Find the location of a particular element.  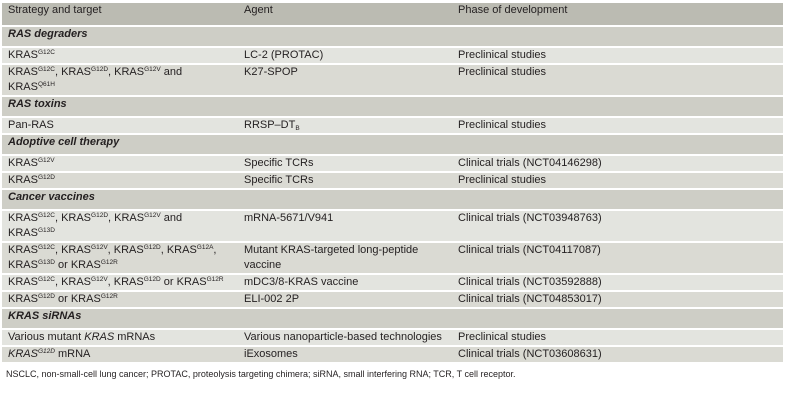

section-row: Adoptive cell therapy is located at coordinates (392, 144).